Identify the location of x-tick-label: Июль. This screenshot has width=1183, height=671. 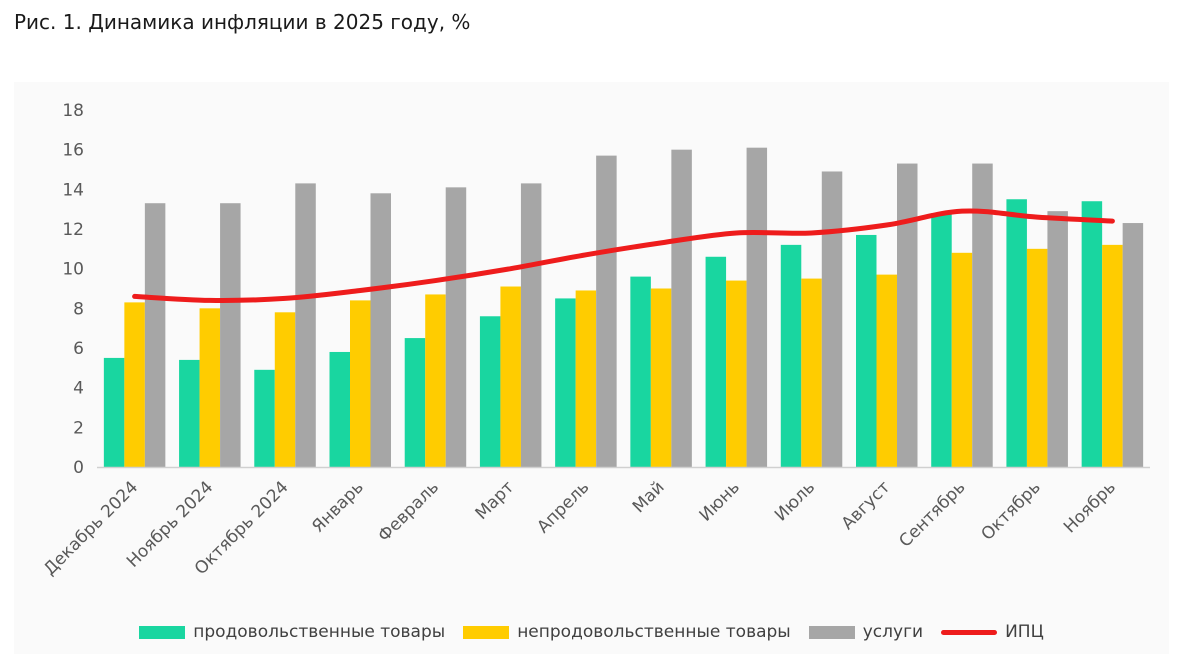
(795, 501).